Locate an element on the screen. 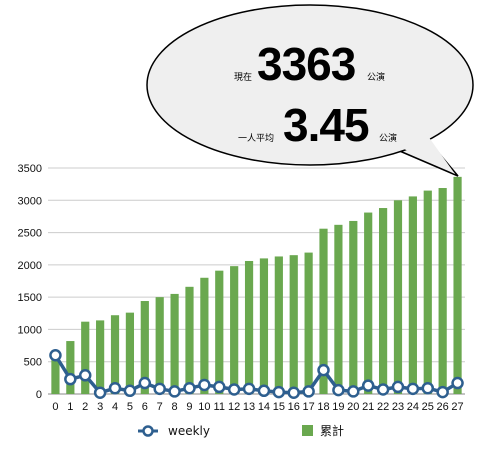 Image resolution: width=490 pixels, height=461 pixels. x-tick-label: 15 is located at coordinates (279, 407).